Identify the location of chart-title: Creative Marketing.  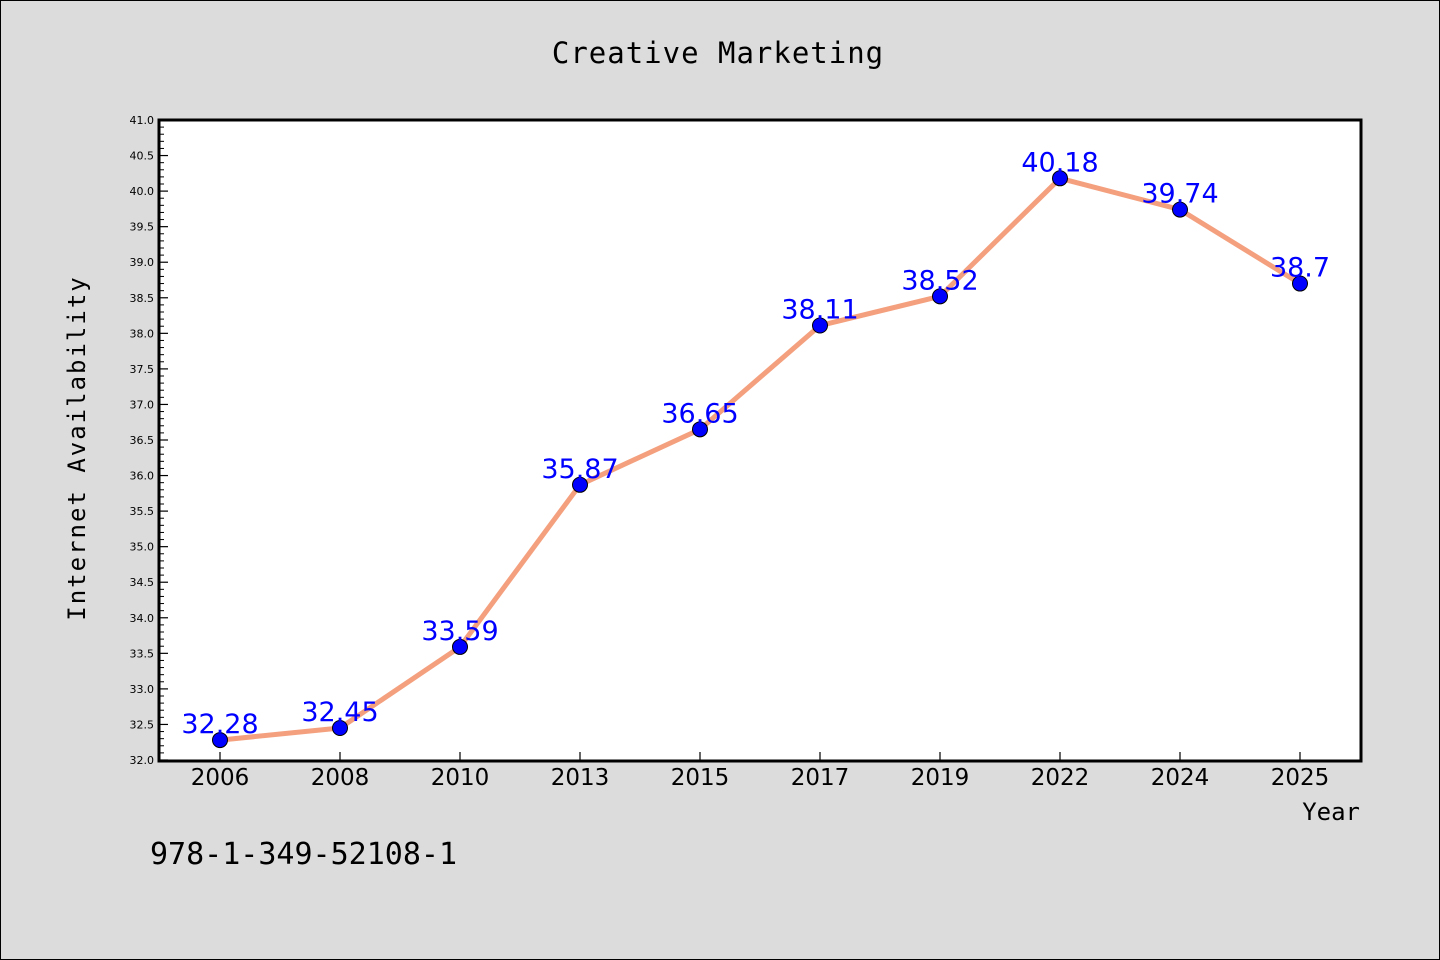
(718, 53).